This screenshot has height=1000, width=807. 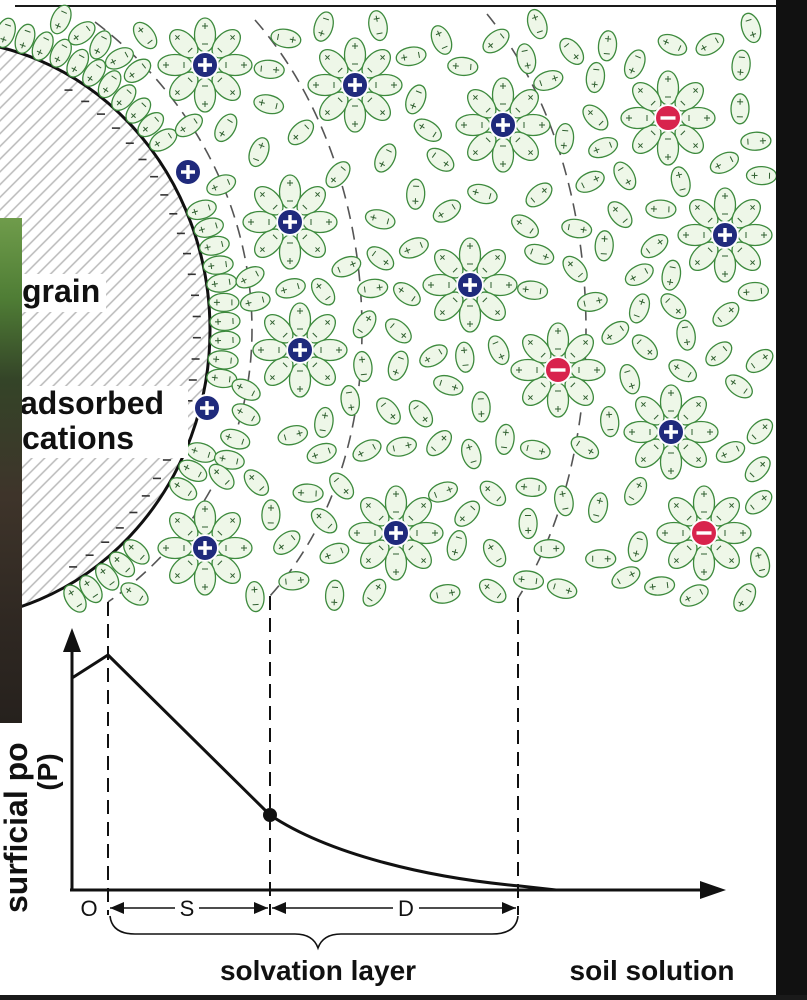 What do you see at coordinates (187, 908) in the screenshot?
I see `s-label: S` at bounding box center [187, 908].